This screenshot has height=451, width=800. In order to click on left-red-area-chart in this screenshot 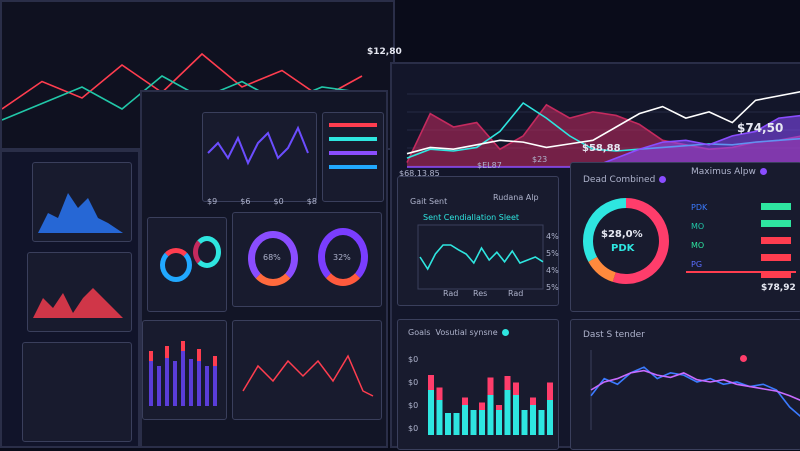, I will do `click(78, 303)`.